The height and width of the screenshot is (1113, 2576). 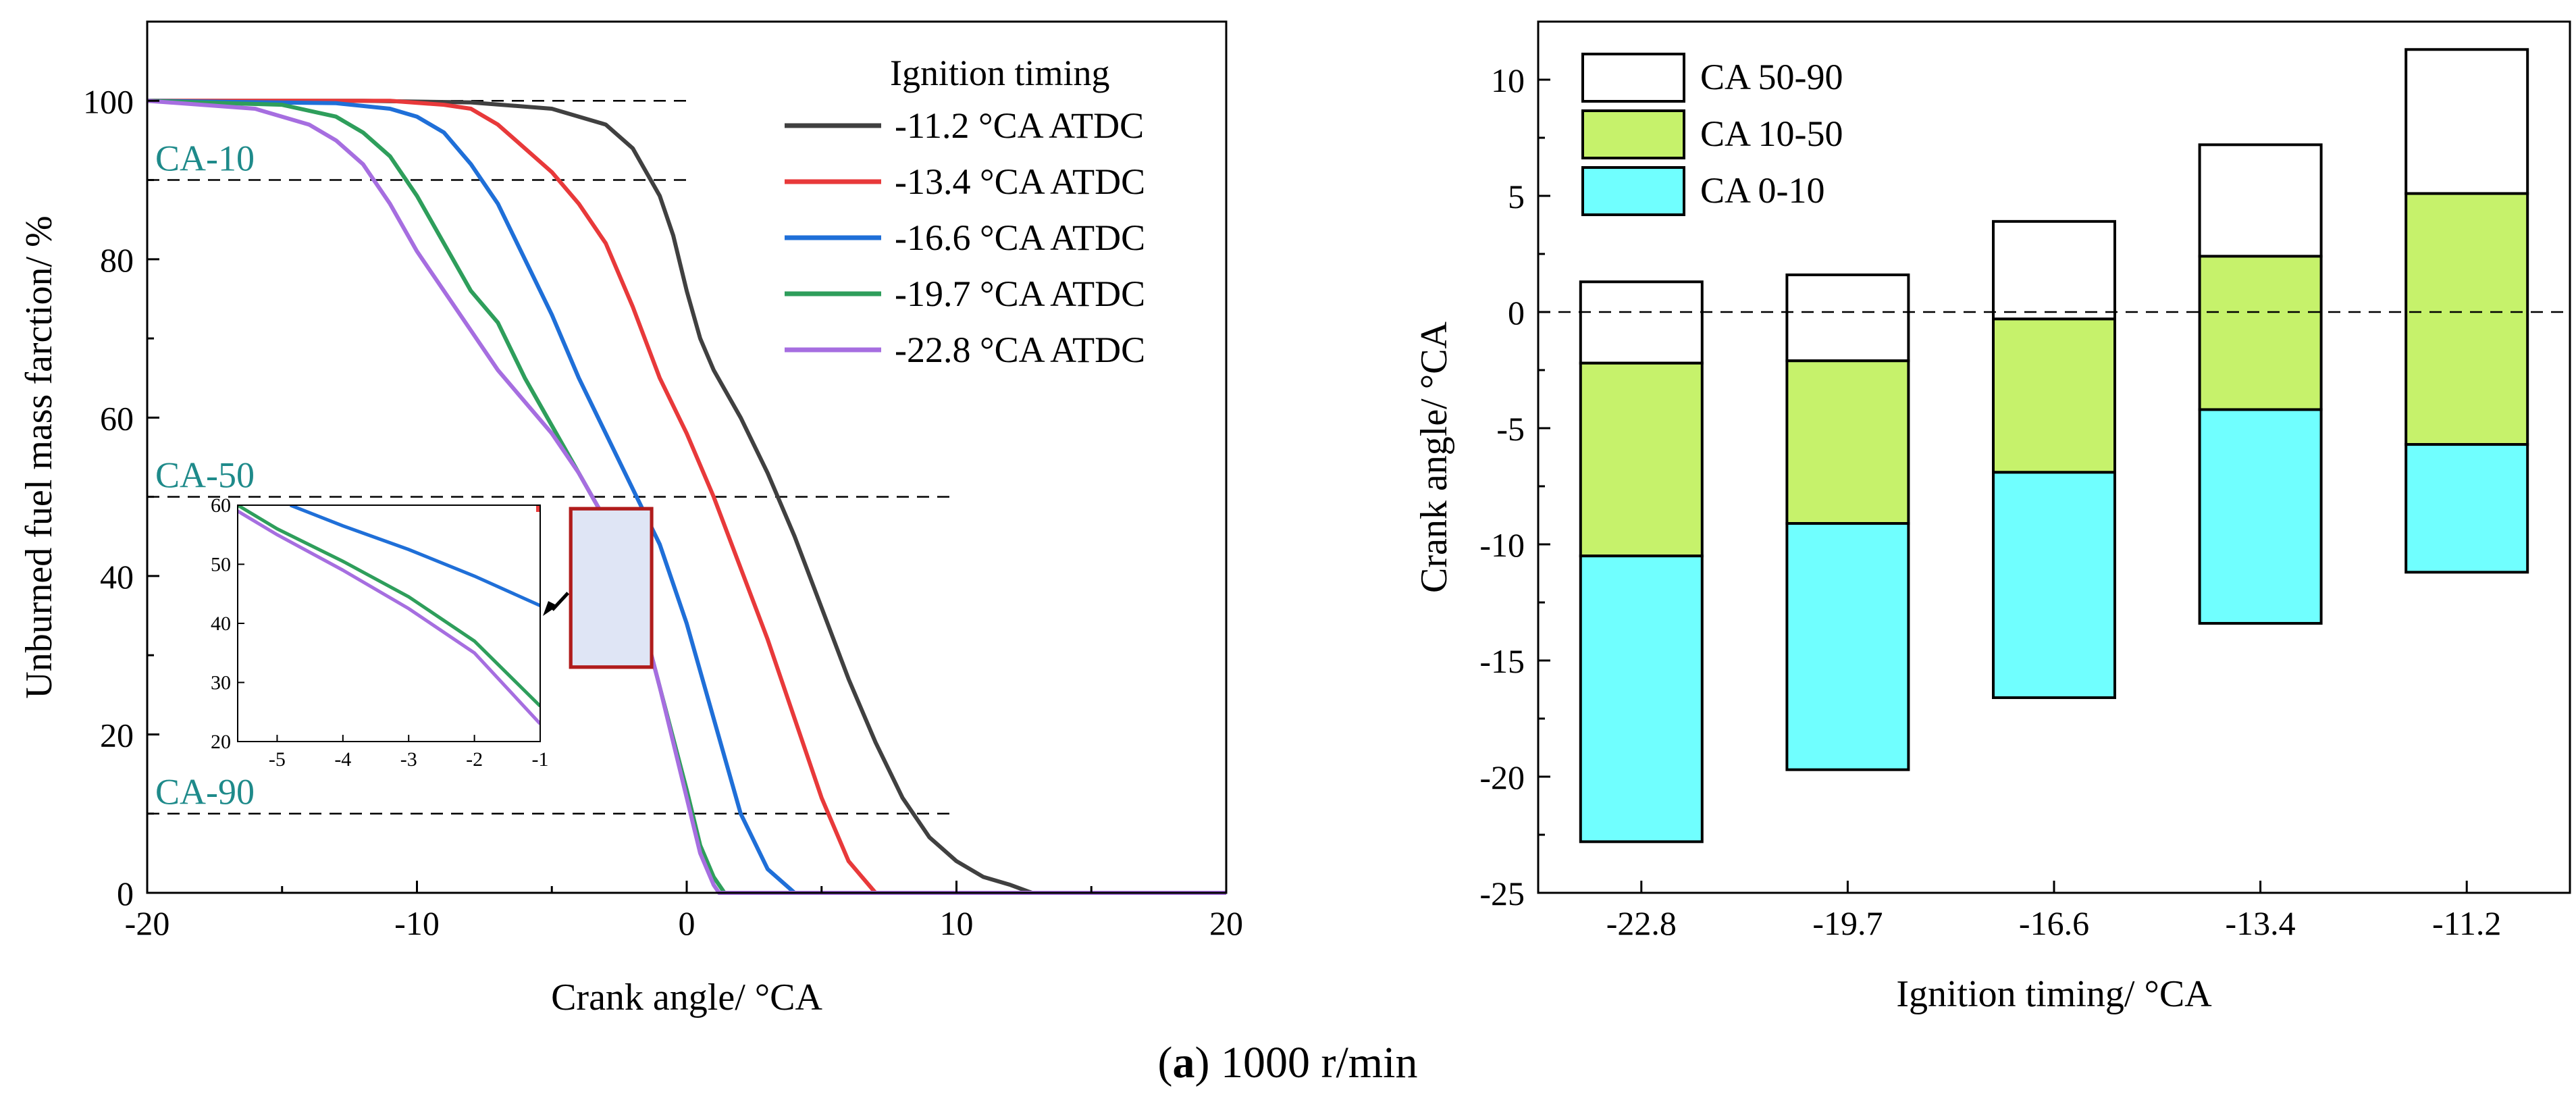 I want to click on inset-x-tick-label: -2, so click(x=474, y=760).